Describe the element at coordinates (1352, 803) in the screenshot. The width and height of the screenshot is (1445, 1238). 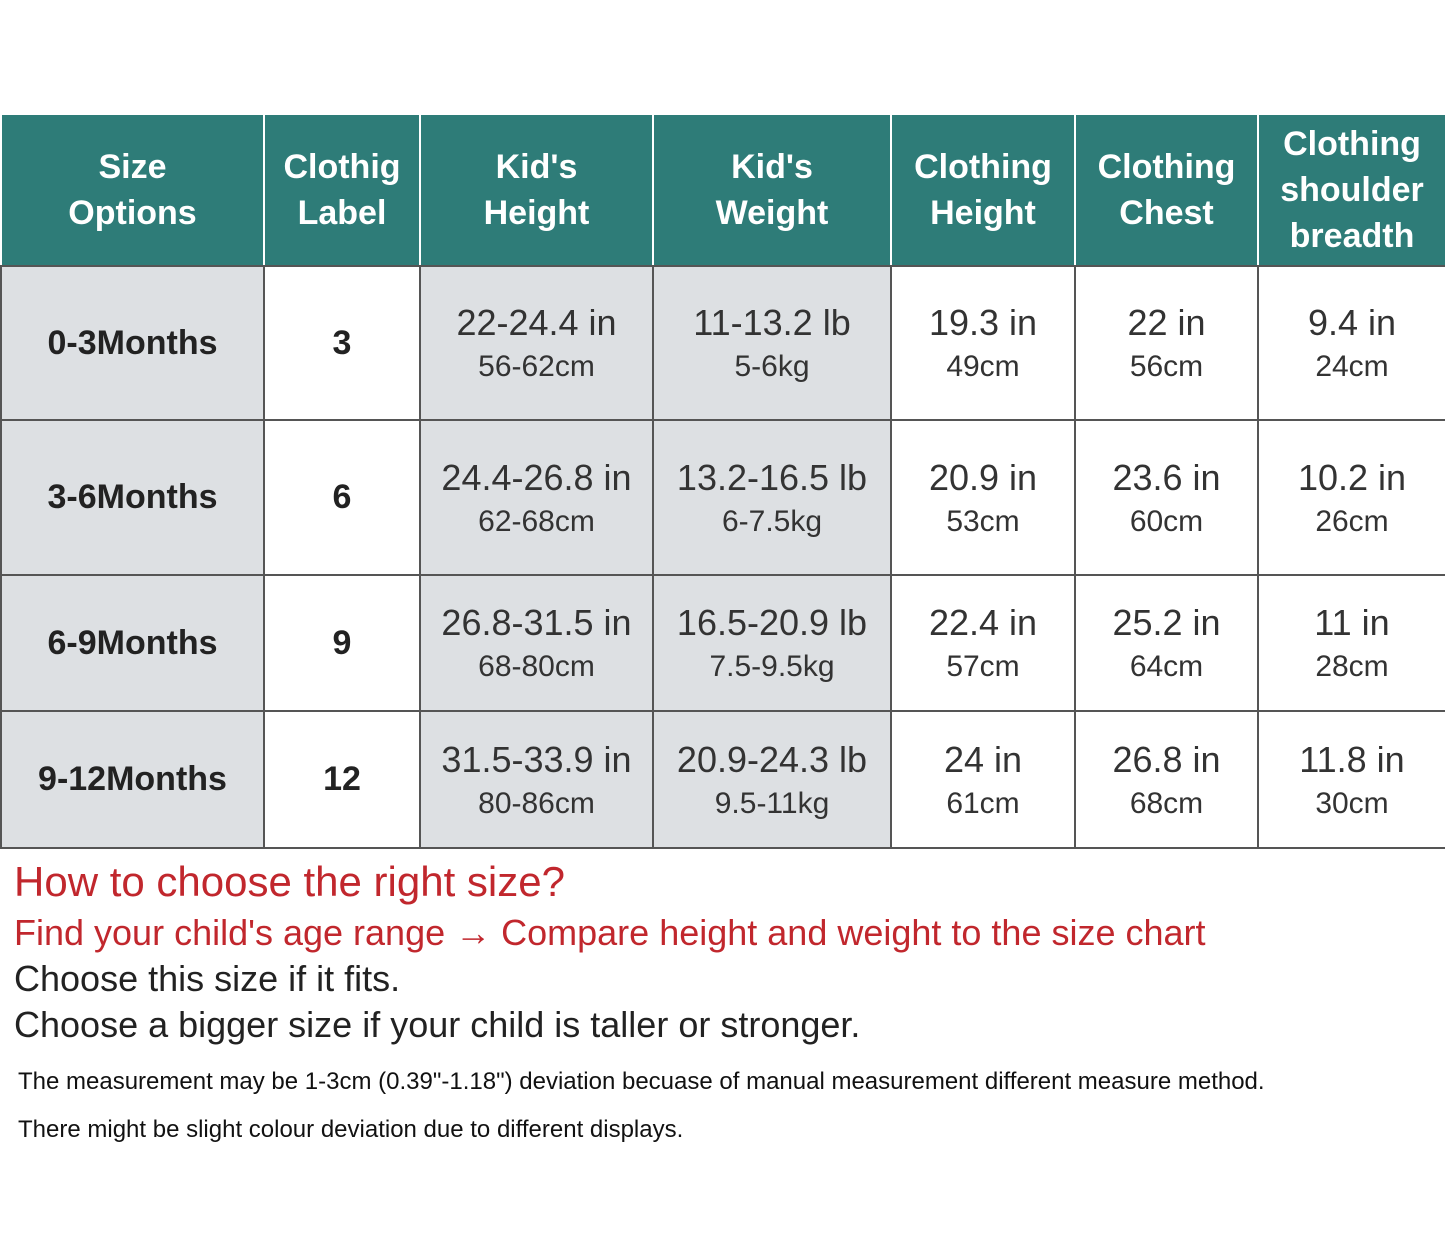
I see `measure-metric: 30cm` at that location.